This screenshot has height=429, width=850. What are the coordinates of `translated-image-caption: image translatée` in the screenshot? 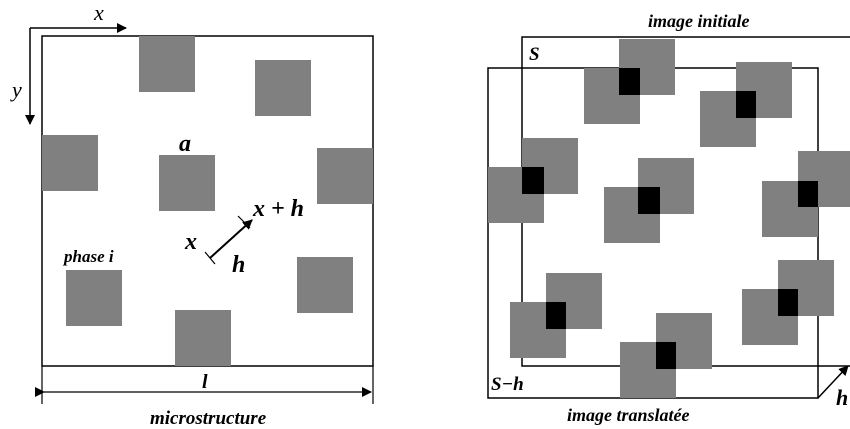 It's located at (628, 415).